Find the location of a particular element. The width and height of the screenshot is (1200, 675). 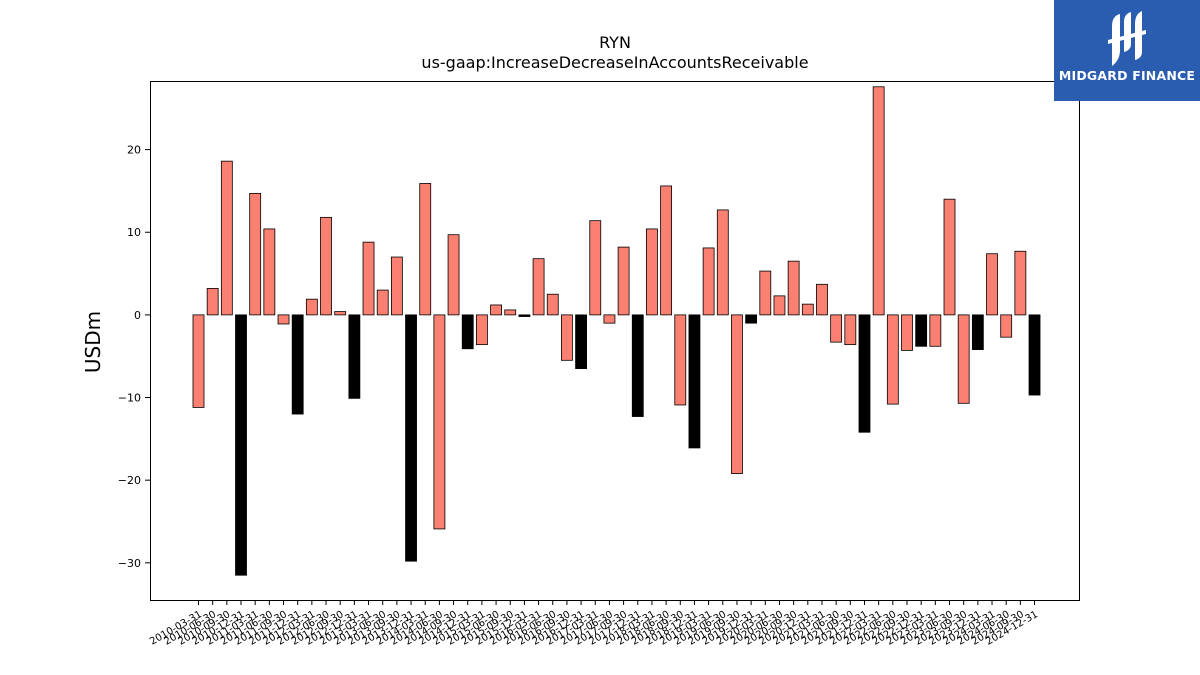

y-axis: −30 −20 −10 0 10 20 is located at coordinates (134, 357).